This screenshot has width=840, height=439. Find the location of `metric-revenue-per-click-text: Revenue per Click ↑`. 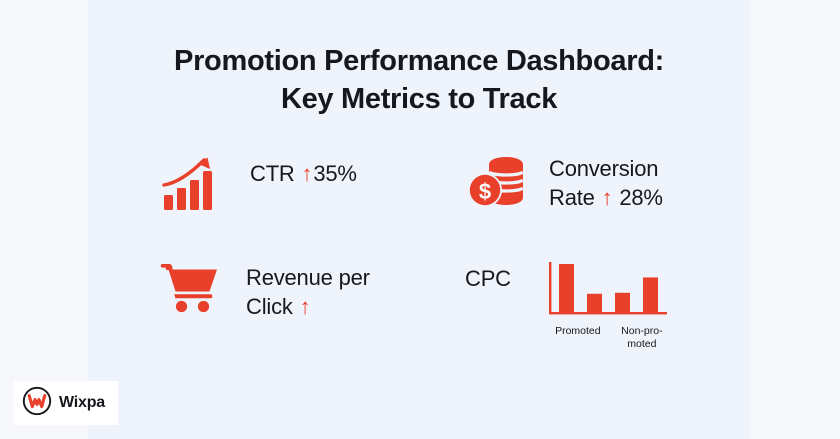

metric-revenue-per-click-text: Revenue per Click ↑ is located at coordinates (308, 288).